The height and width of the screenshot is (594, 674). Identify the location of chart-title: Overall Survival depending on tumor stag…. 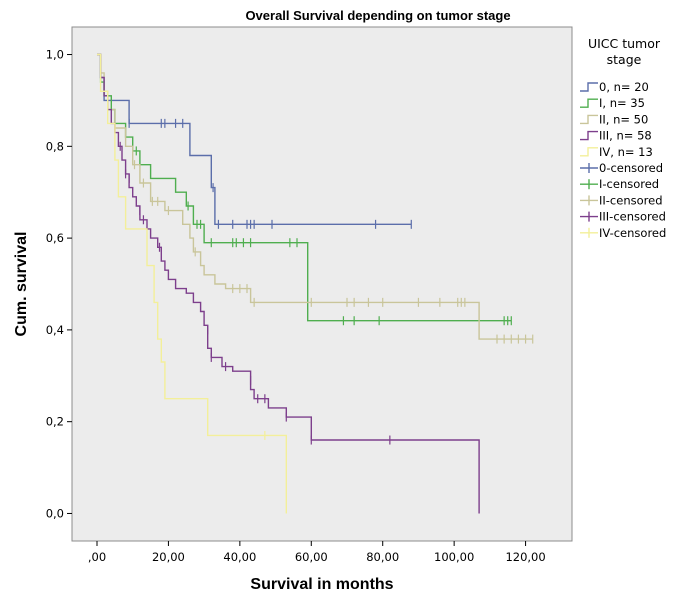
(377, 15).